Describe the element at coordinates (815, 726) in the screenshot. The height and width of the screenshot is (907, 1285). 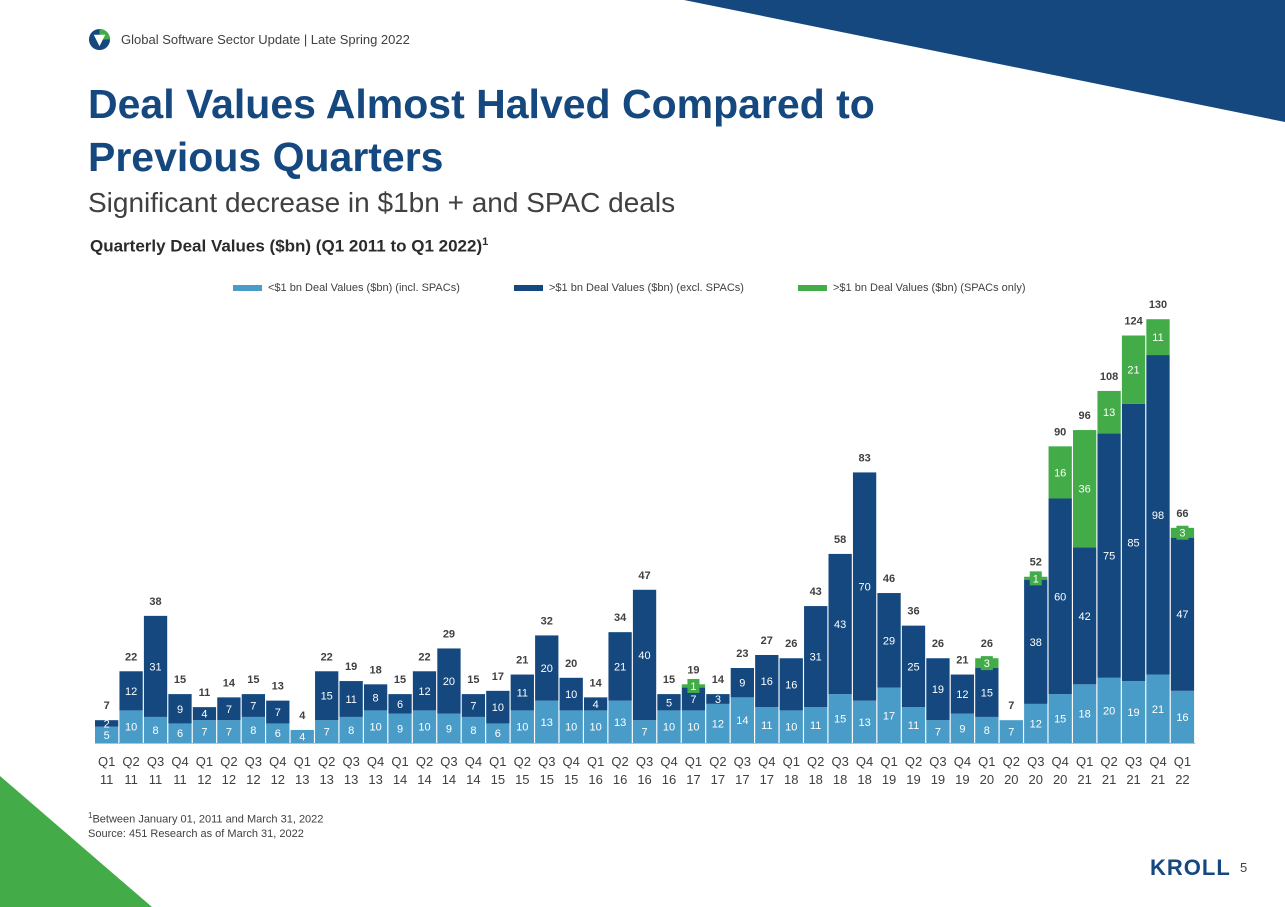
I see `bar-value-label: 11` at that location.